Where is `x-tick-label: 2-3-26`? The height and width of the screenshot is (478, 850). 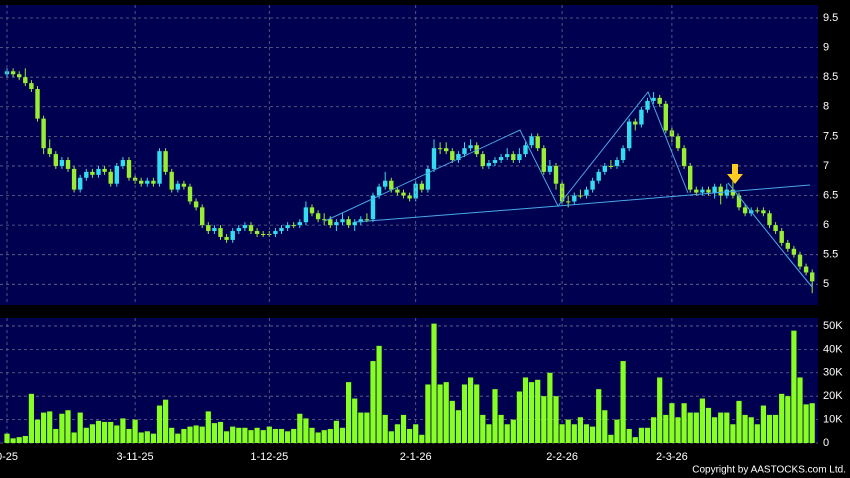 x-tick-label: 2-3-26 is located at coordinates (672, 457).